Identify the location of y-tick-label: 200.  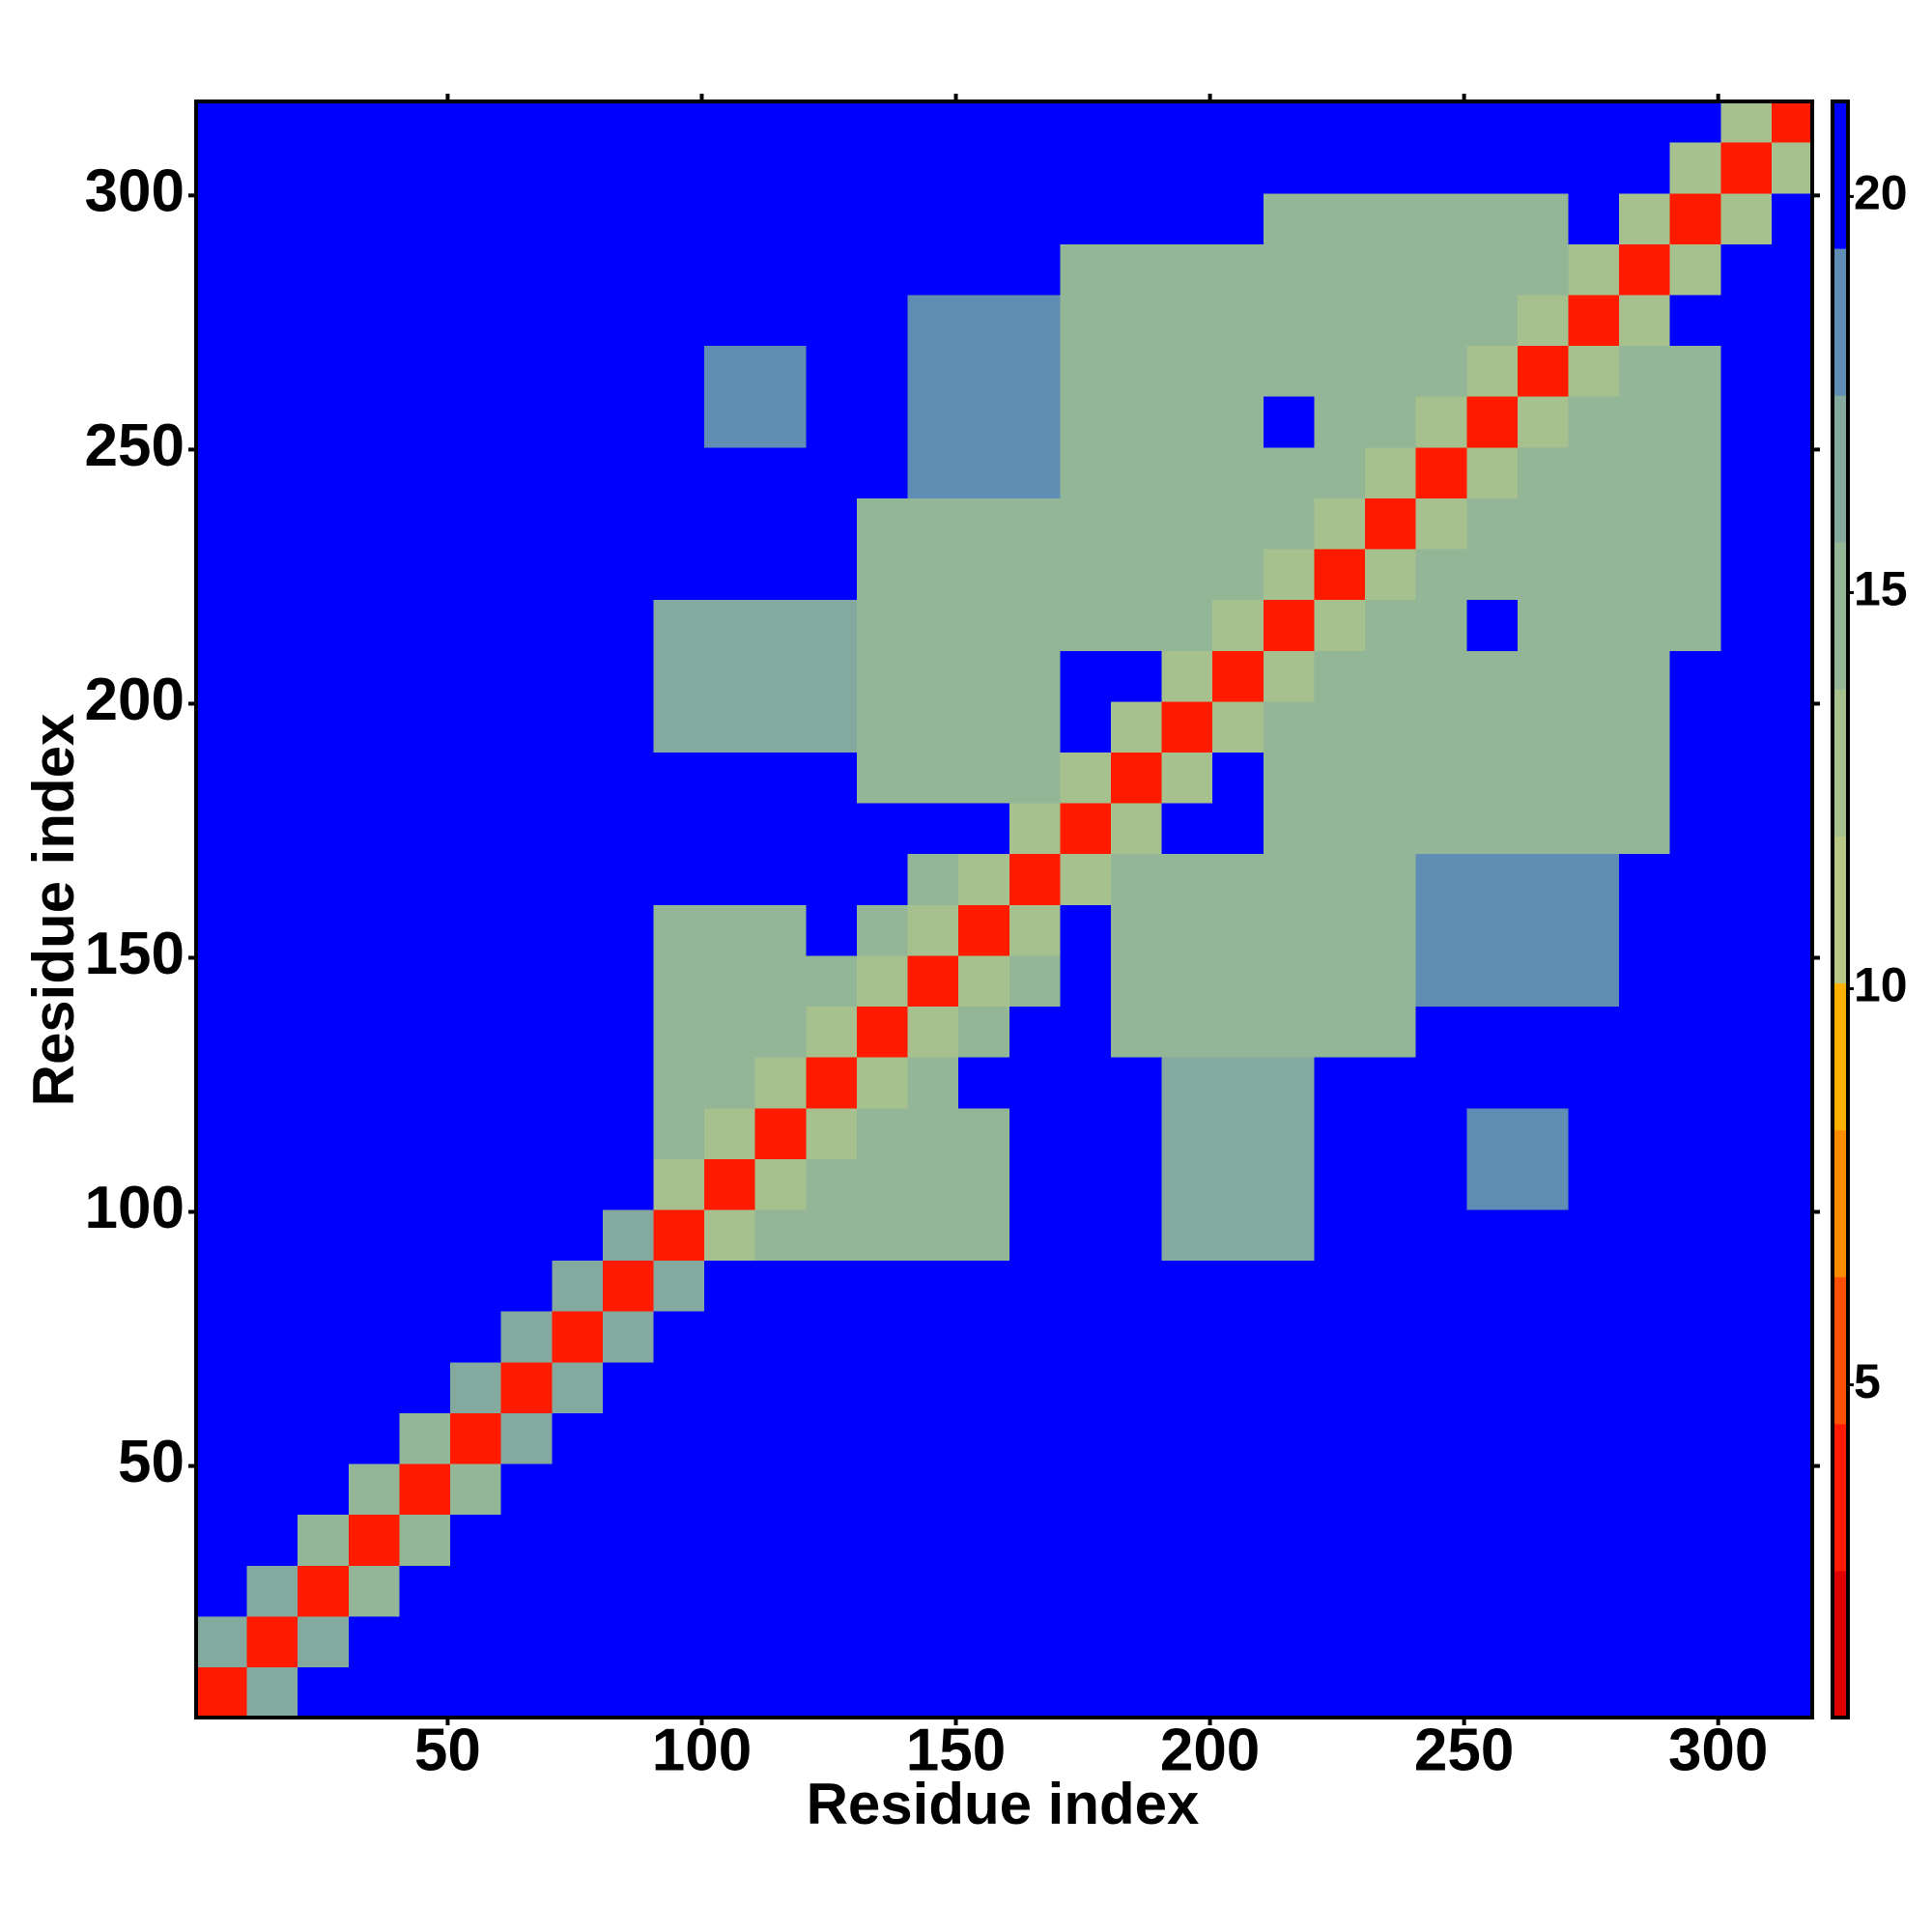
(135, 700).